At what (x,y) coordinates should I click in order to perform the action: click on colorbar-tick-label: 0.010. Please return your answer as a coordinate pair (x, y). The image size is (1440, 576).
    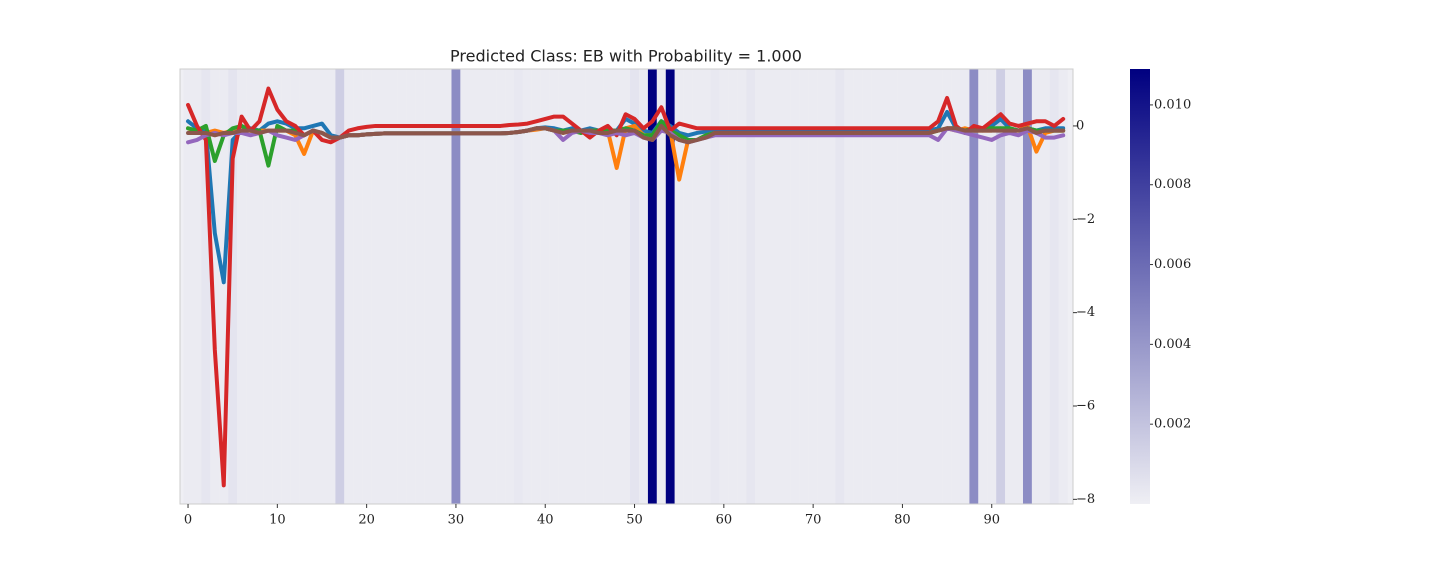
    Looking at the image, I should click on (1172, 104).